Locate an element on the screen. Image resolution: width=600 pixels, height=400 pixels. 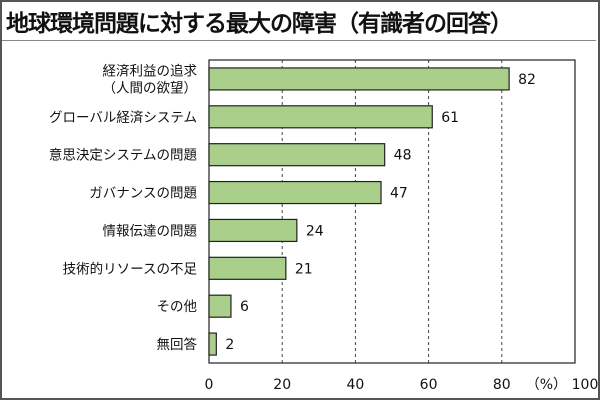
category-label: 経済利益の追求 is located at coordinates (150, 71).